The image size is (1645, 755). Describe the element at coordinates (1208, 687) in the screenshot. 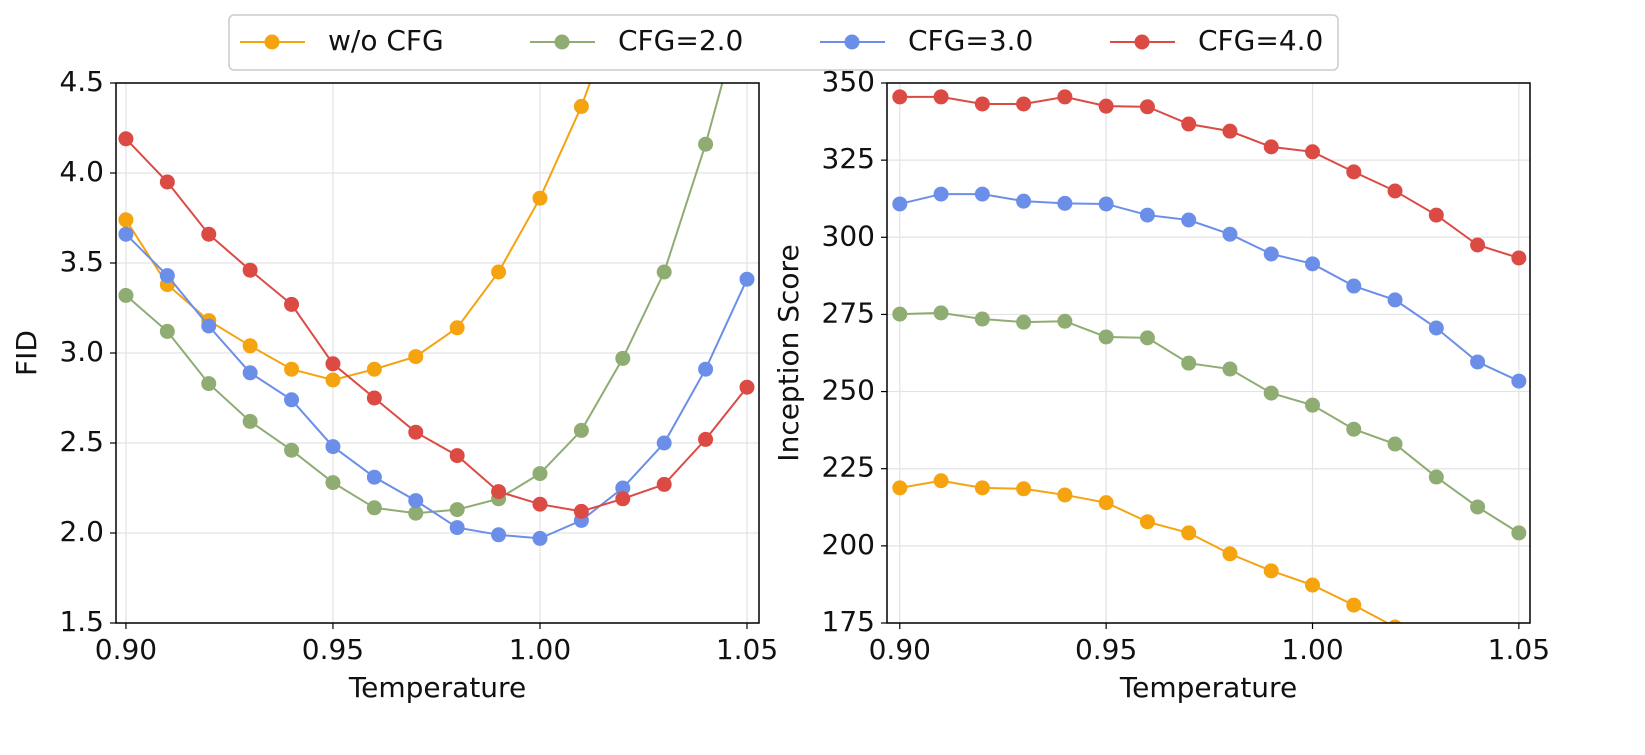

I see `x-axis-label: Temperature` at that location.